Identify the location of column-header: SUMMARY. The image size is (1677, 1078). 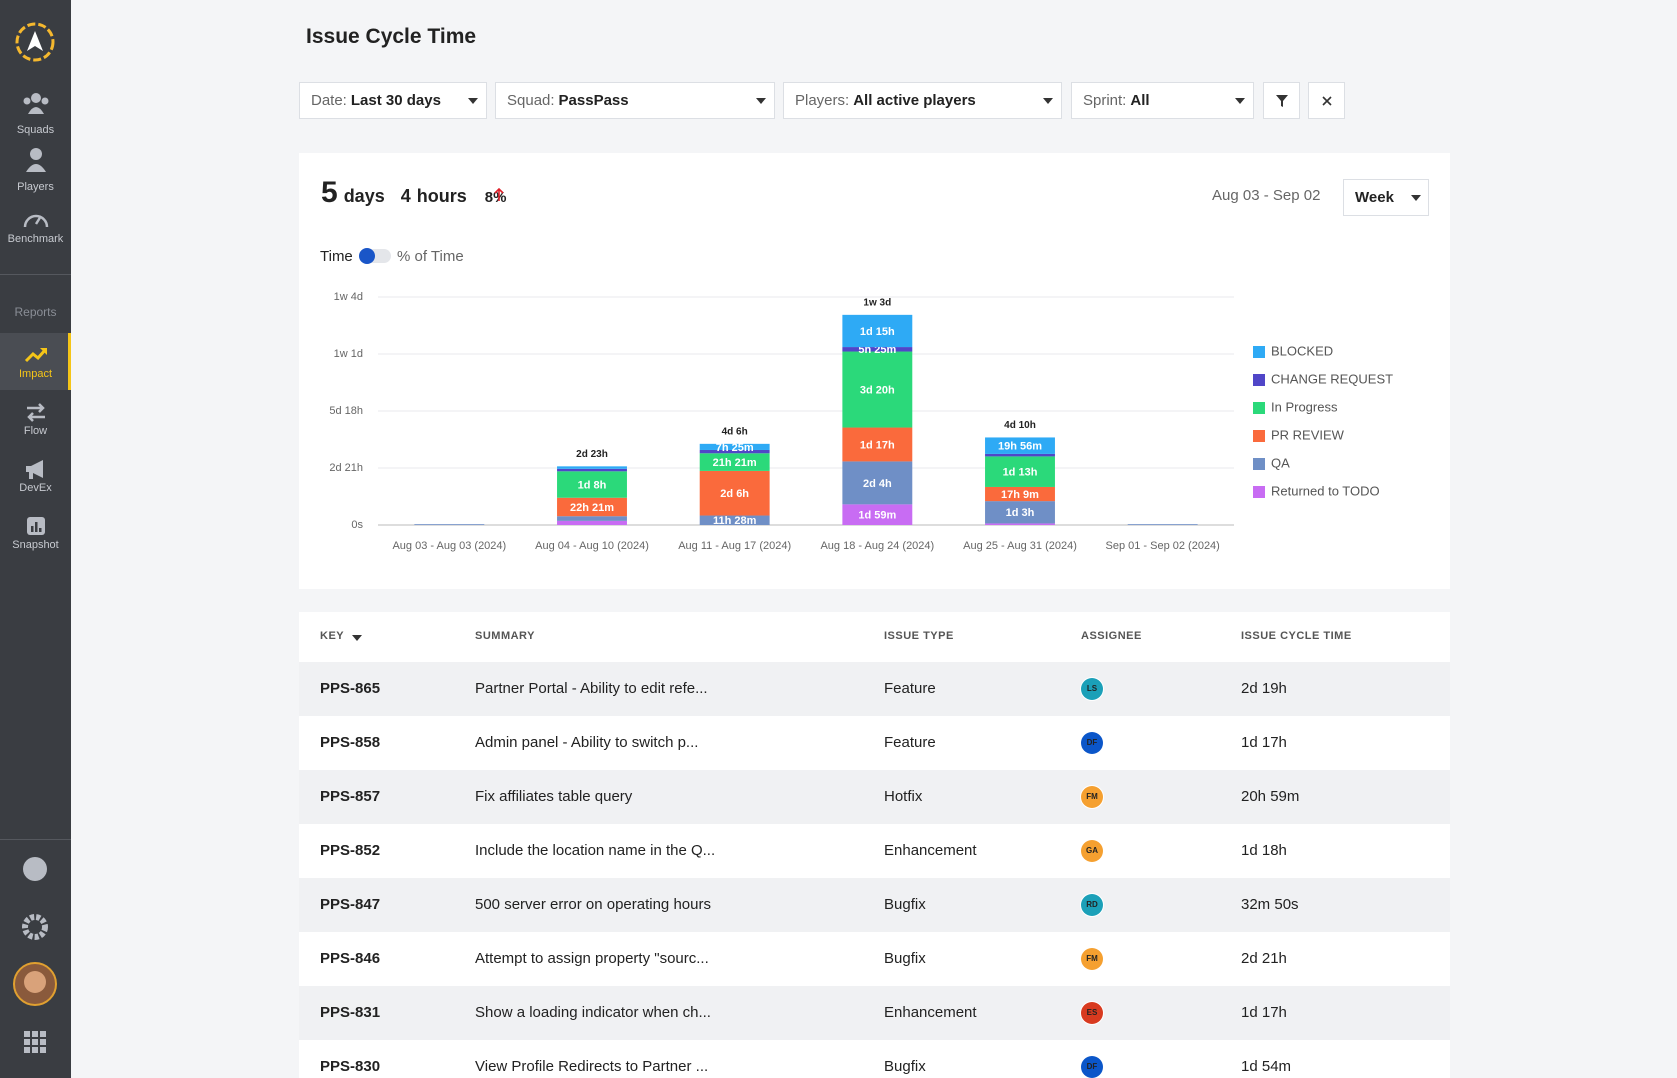
(505, 636).